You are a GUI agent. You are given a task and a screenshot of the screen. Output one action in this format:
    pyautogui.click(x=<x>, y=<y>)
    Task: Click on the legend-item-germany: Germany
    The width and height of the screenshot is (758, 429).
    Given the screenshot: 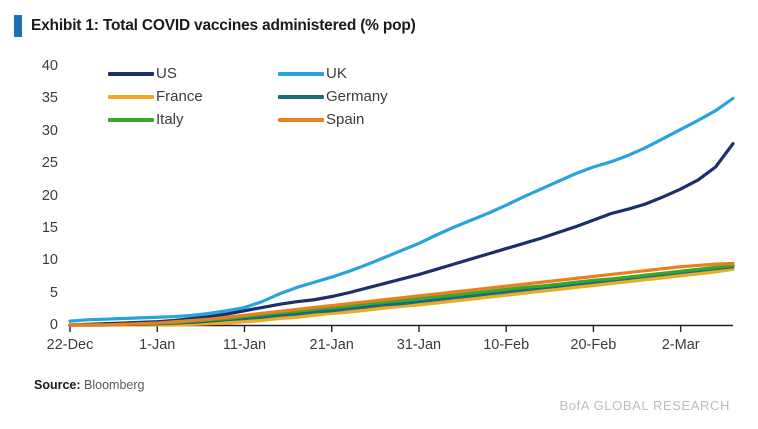 What is the action you would take?
    pyautogui.click(x=363, y=96)
    